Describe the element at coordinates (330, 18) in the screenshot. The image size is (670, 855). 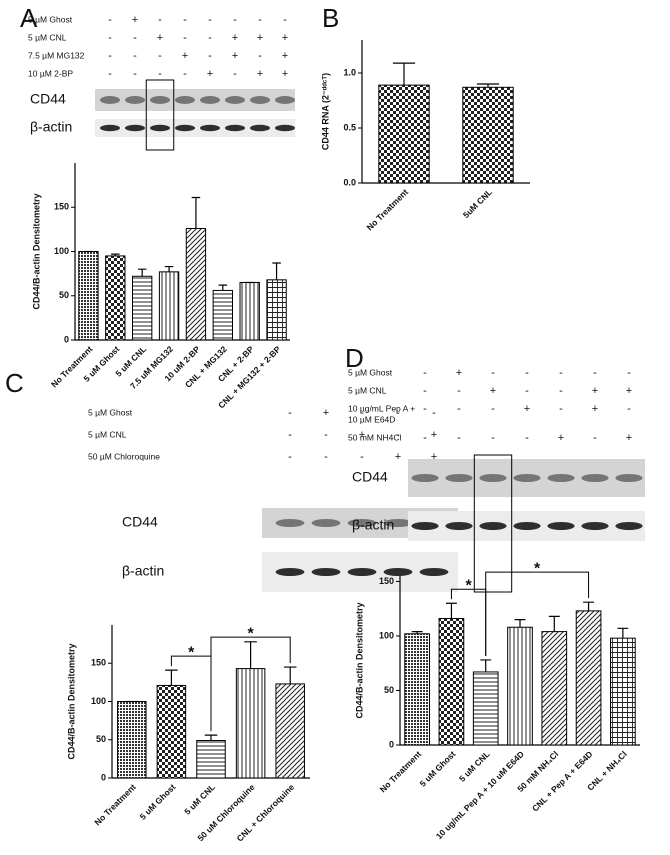
I see `panel-letter: B` at that location.